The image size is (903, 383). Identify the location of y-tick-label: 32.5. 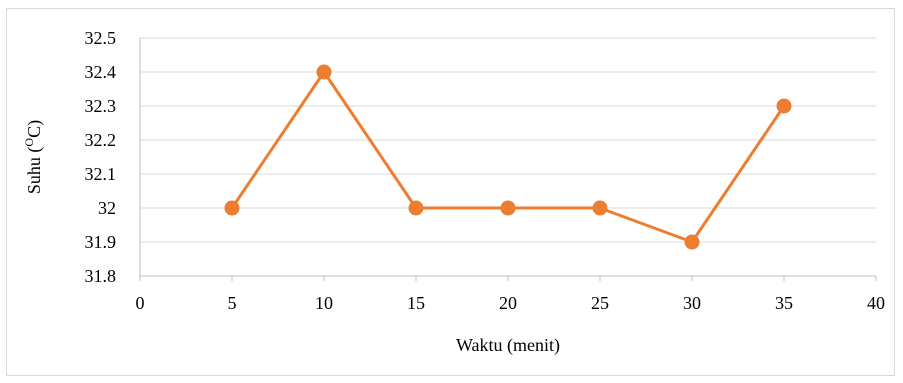
(101, 38).